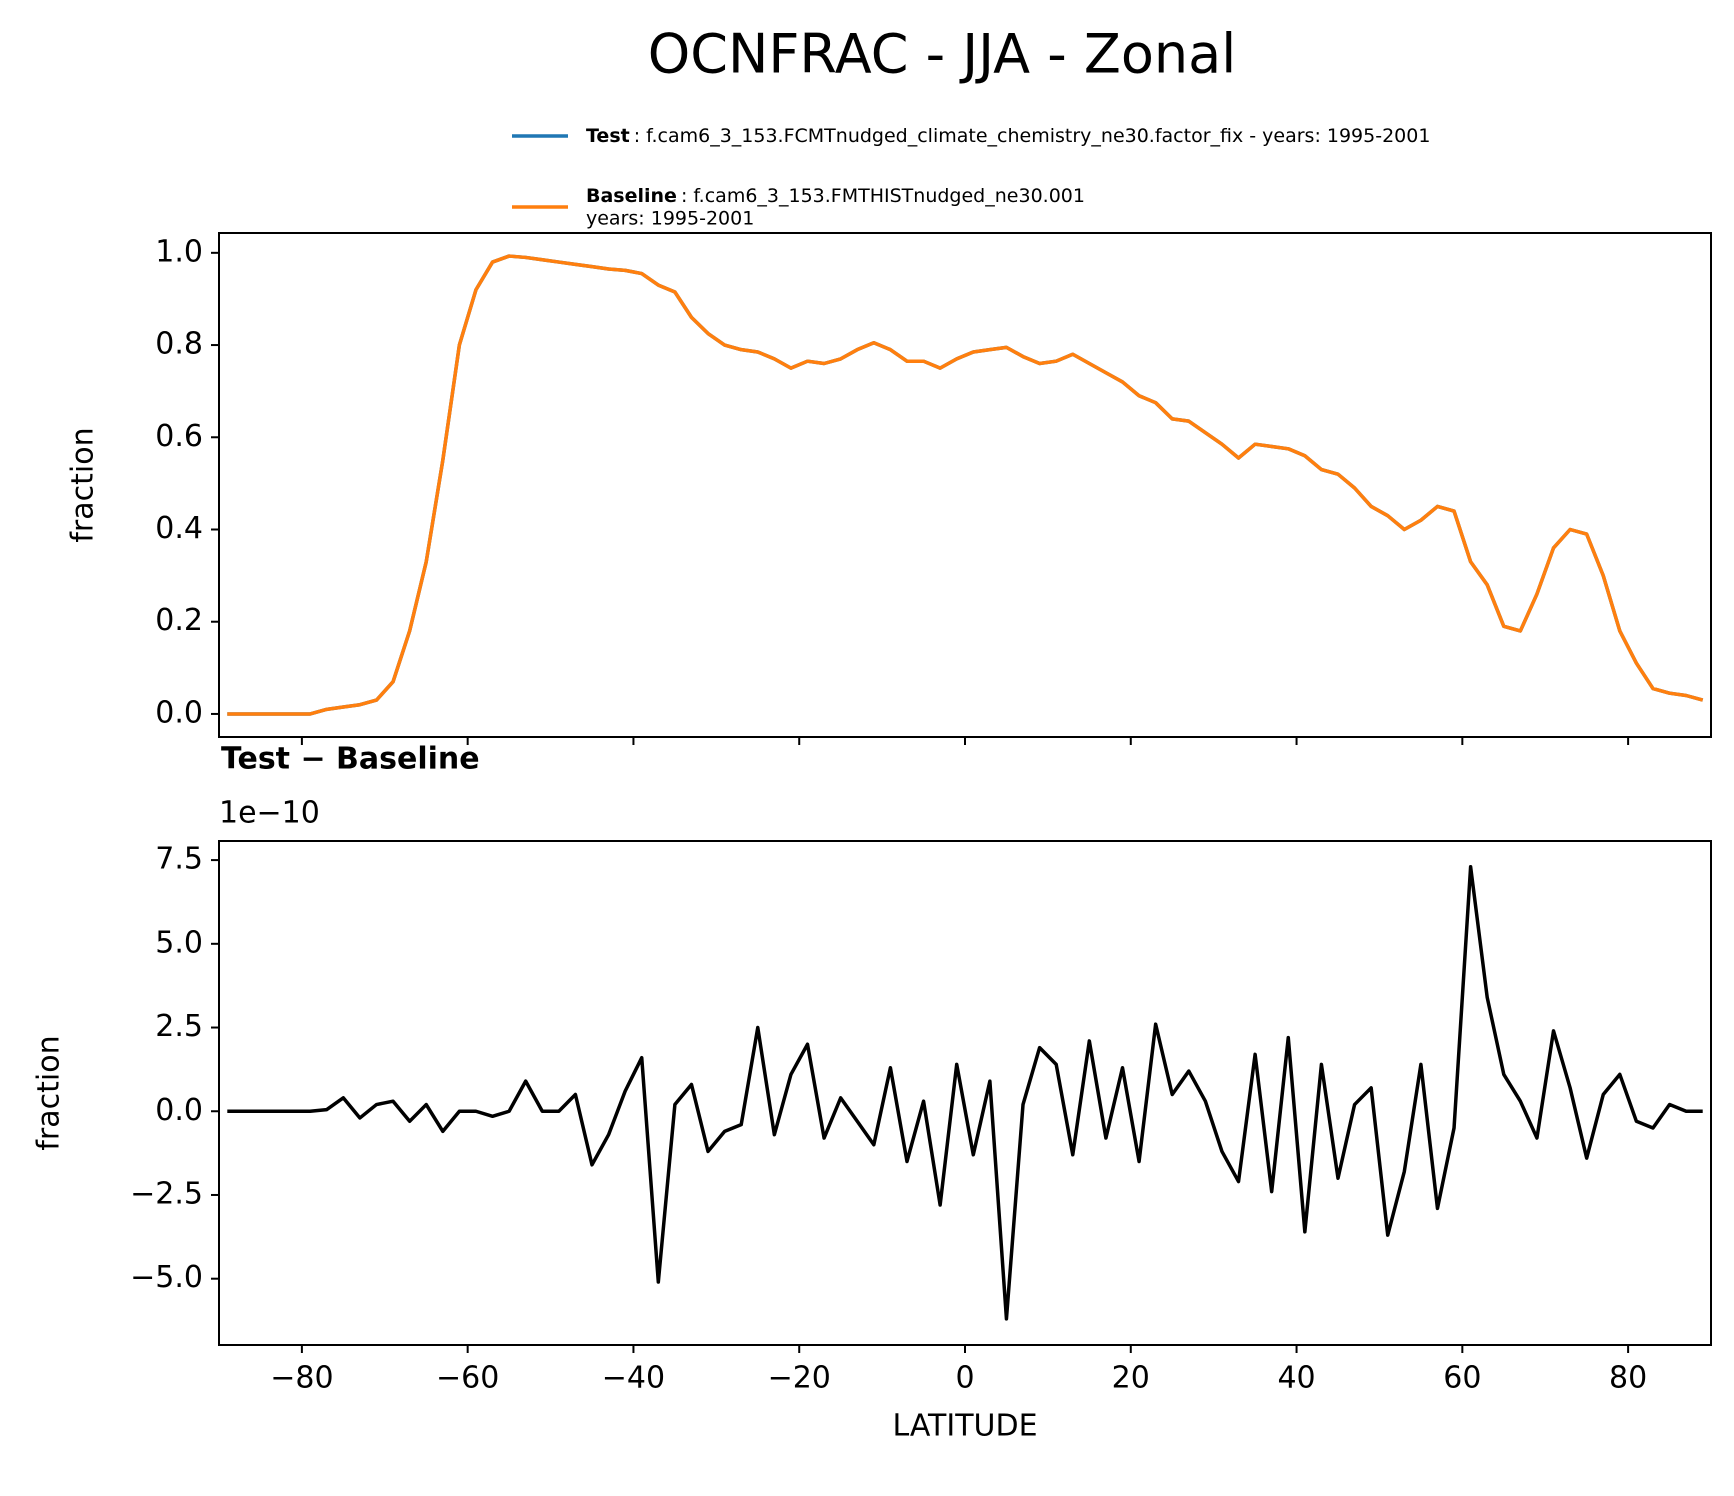 This screenshot has height=1496, width=1734. I want to click on x-tick-label: 20, so click(1131, 1378).